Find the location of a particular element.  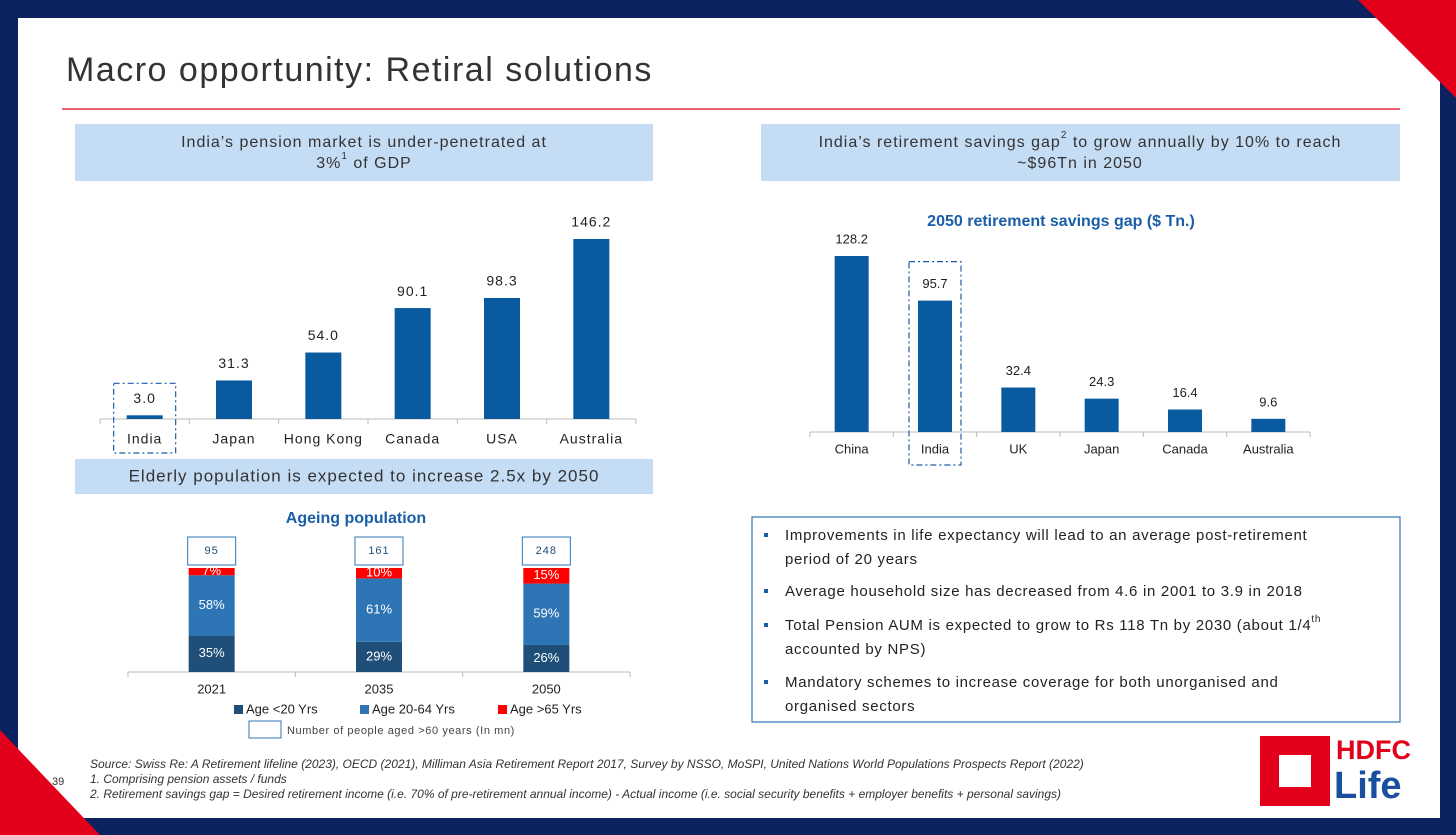

bullet-line: accounted by NPS) is located at coordinates (855, 649).